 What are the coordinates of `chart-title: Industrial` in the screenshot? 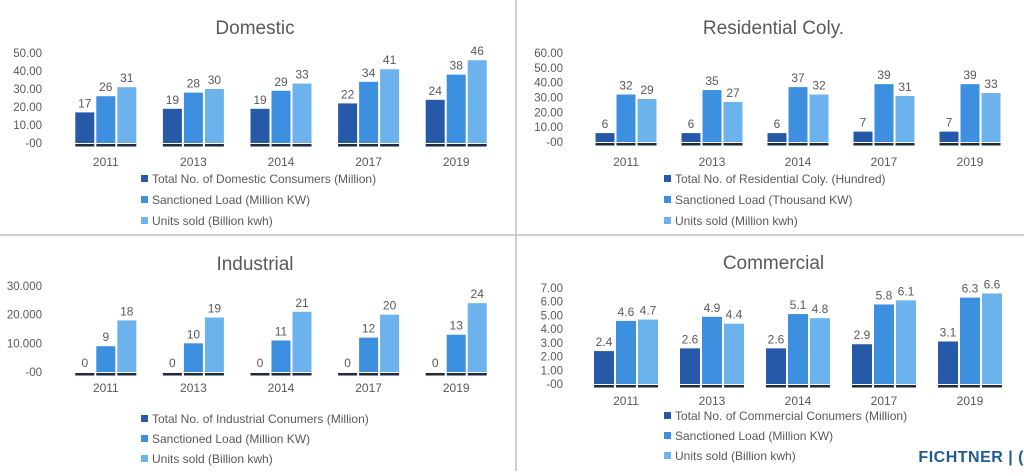 It's located at (254, 264).